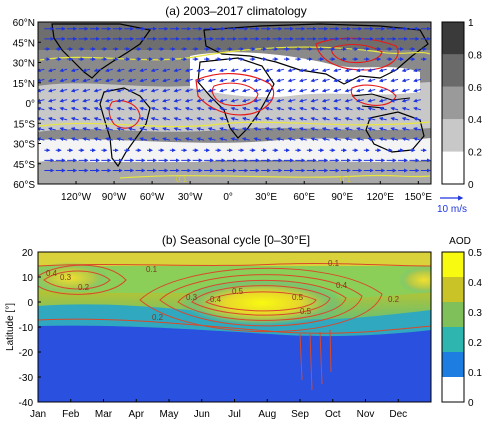  What do you see at coordinates (234, 173) in the screenshot?
I see `aod-band-south-ocean` at bounding box center [234, 173].